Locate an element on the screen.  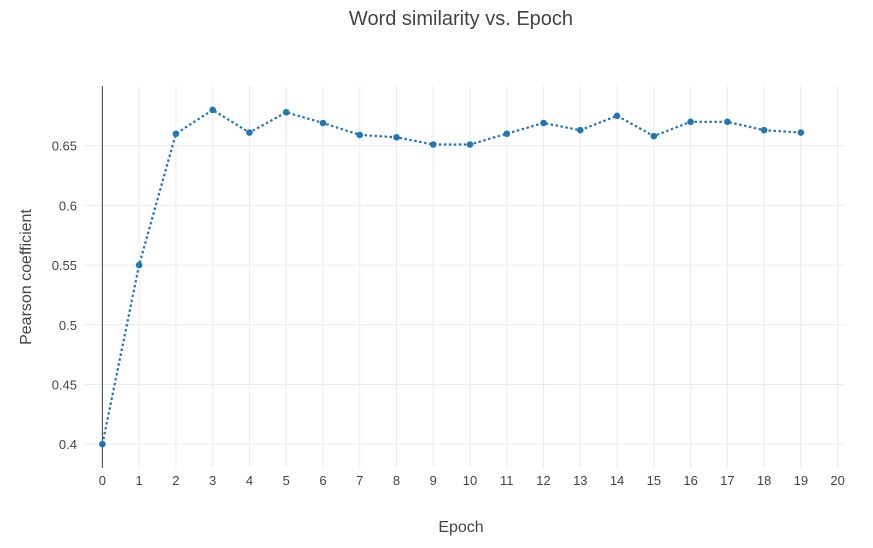
x-tick-label: 13 is located at coordinates (580, 480).